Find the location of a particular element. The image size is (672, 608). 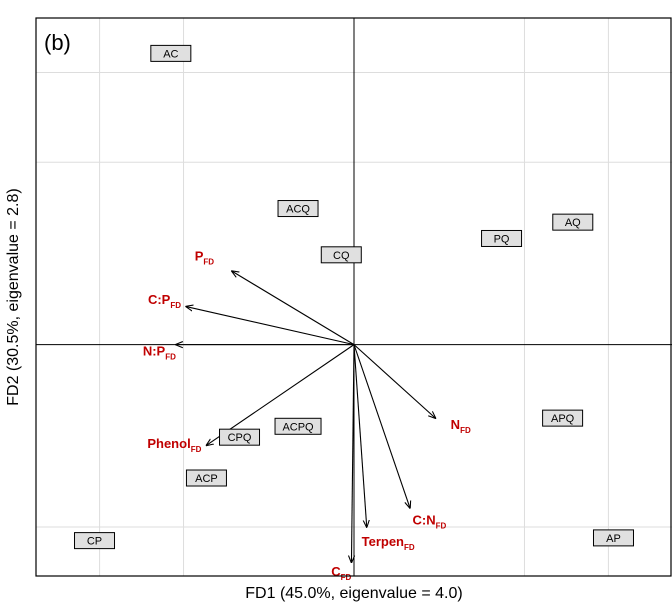

site-point: AQ is located at coordinates (573, 222).